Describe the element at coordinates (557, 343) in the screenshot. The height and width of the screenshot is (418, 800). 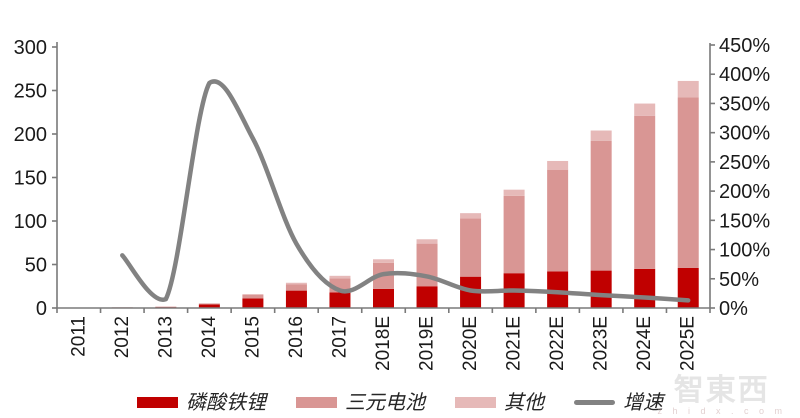
I see `x-axis-label-2022E: 2022E` at that location.